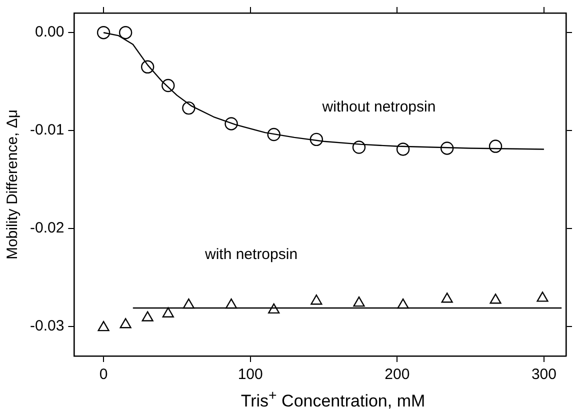 The image size is (576, 418). I want to click on x-axis-title: Tris$^{+}$ Concentration, mM, so click(333, 400).